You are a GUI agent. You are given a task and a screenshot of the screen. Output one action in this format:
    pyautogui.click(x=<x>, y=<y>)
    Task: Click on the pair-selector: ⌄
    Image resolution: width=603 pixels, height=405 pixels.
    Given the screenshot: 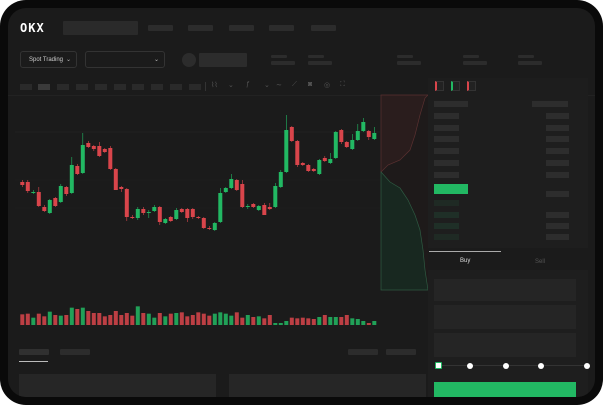 What is the action you would take?
    pyautogui.click(x=125, y=59)
    